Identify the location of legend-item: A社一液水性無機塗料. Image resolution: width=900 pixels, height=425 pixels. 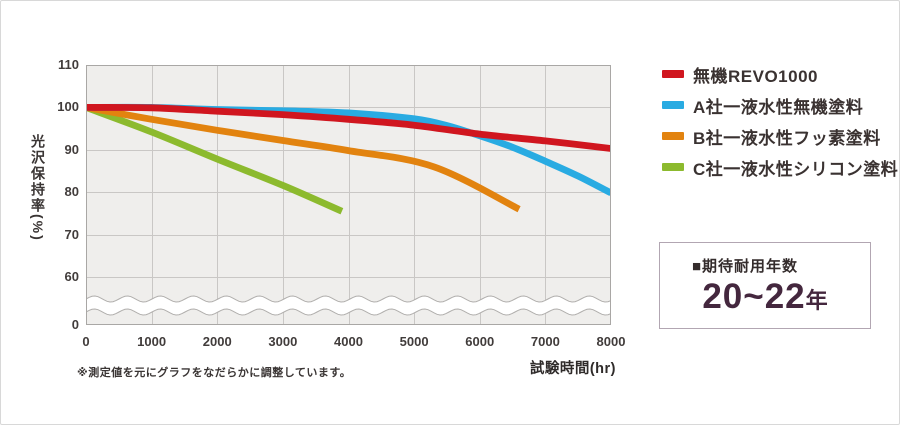
(780, 106).